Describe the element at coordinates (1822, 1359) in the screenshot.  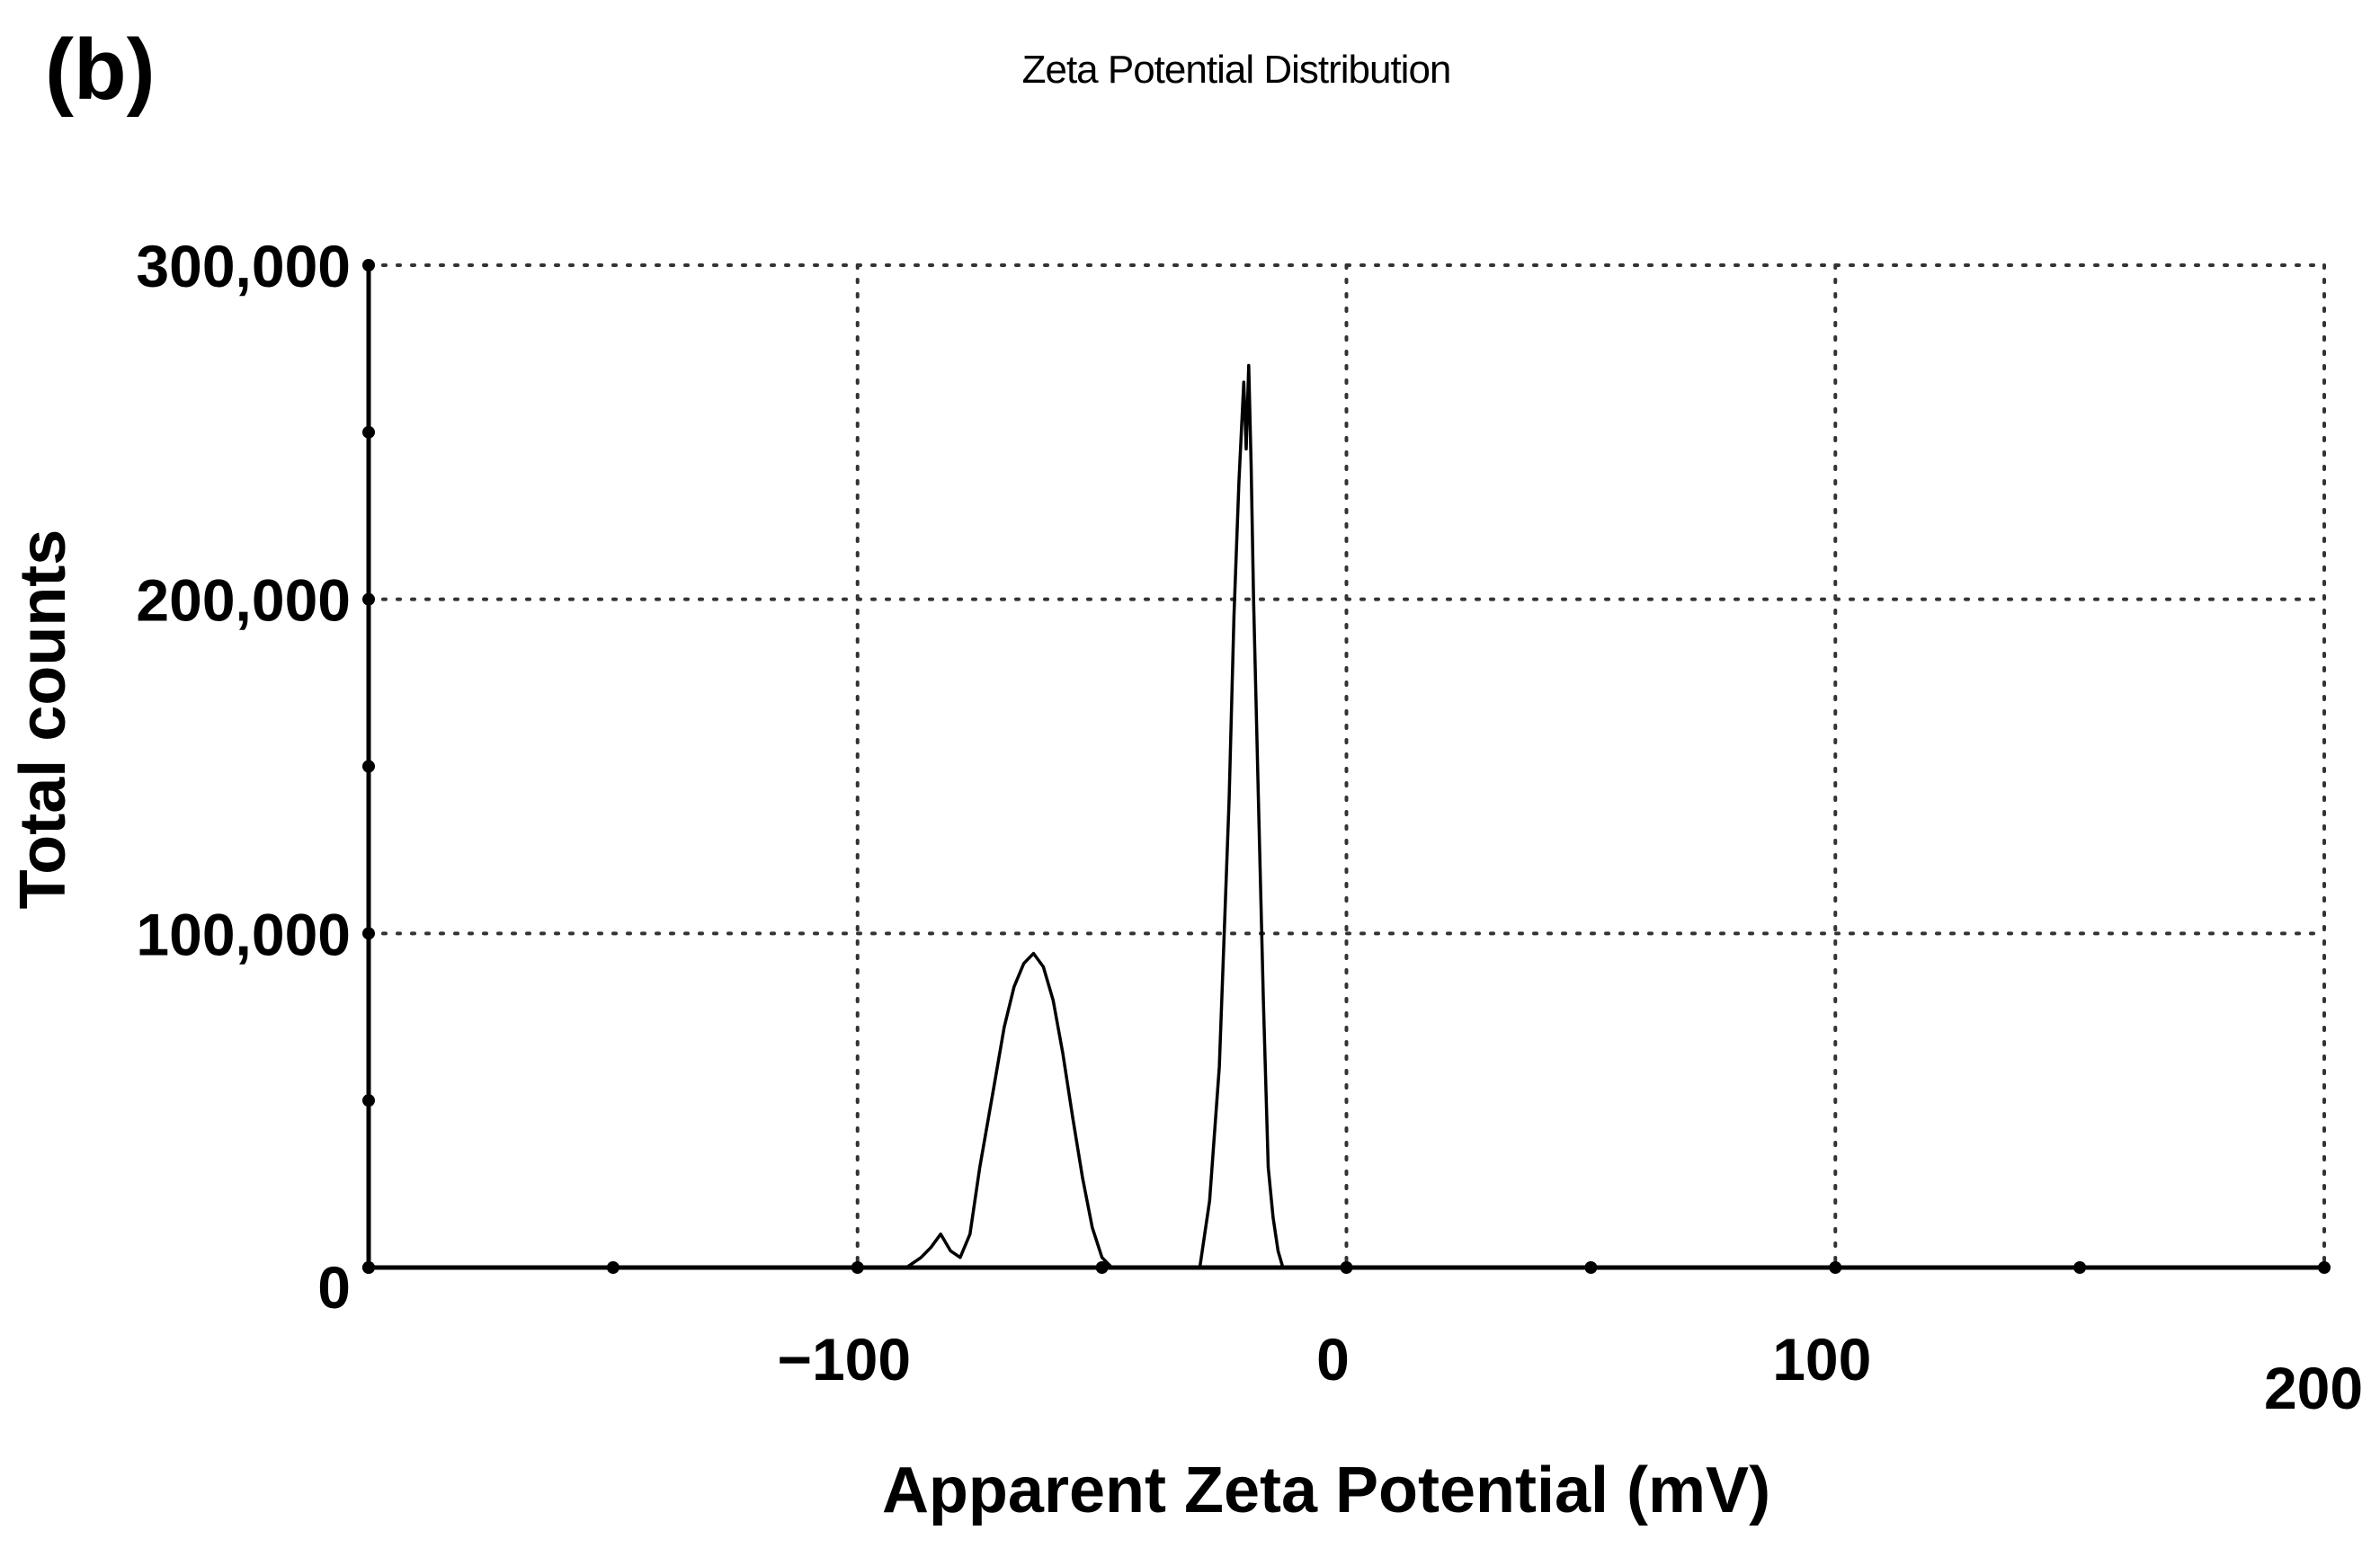
I see `x-tick-label: 100` at that location.